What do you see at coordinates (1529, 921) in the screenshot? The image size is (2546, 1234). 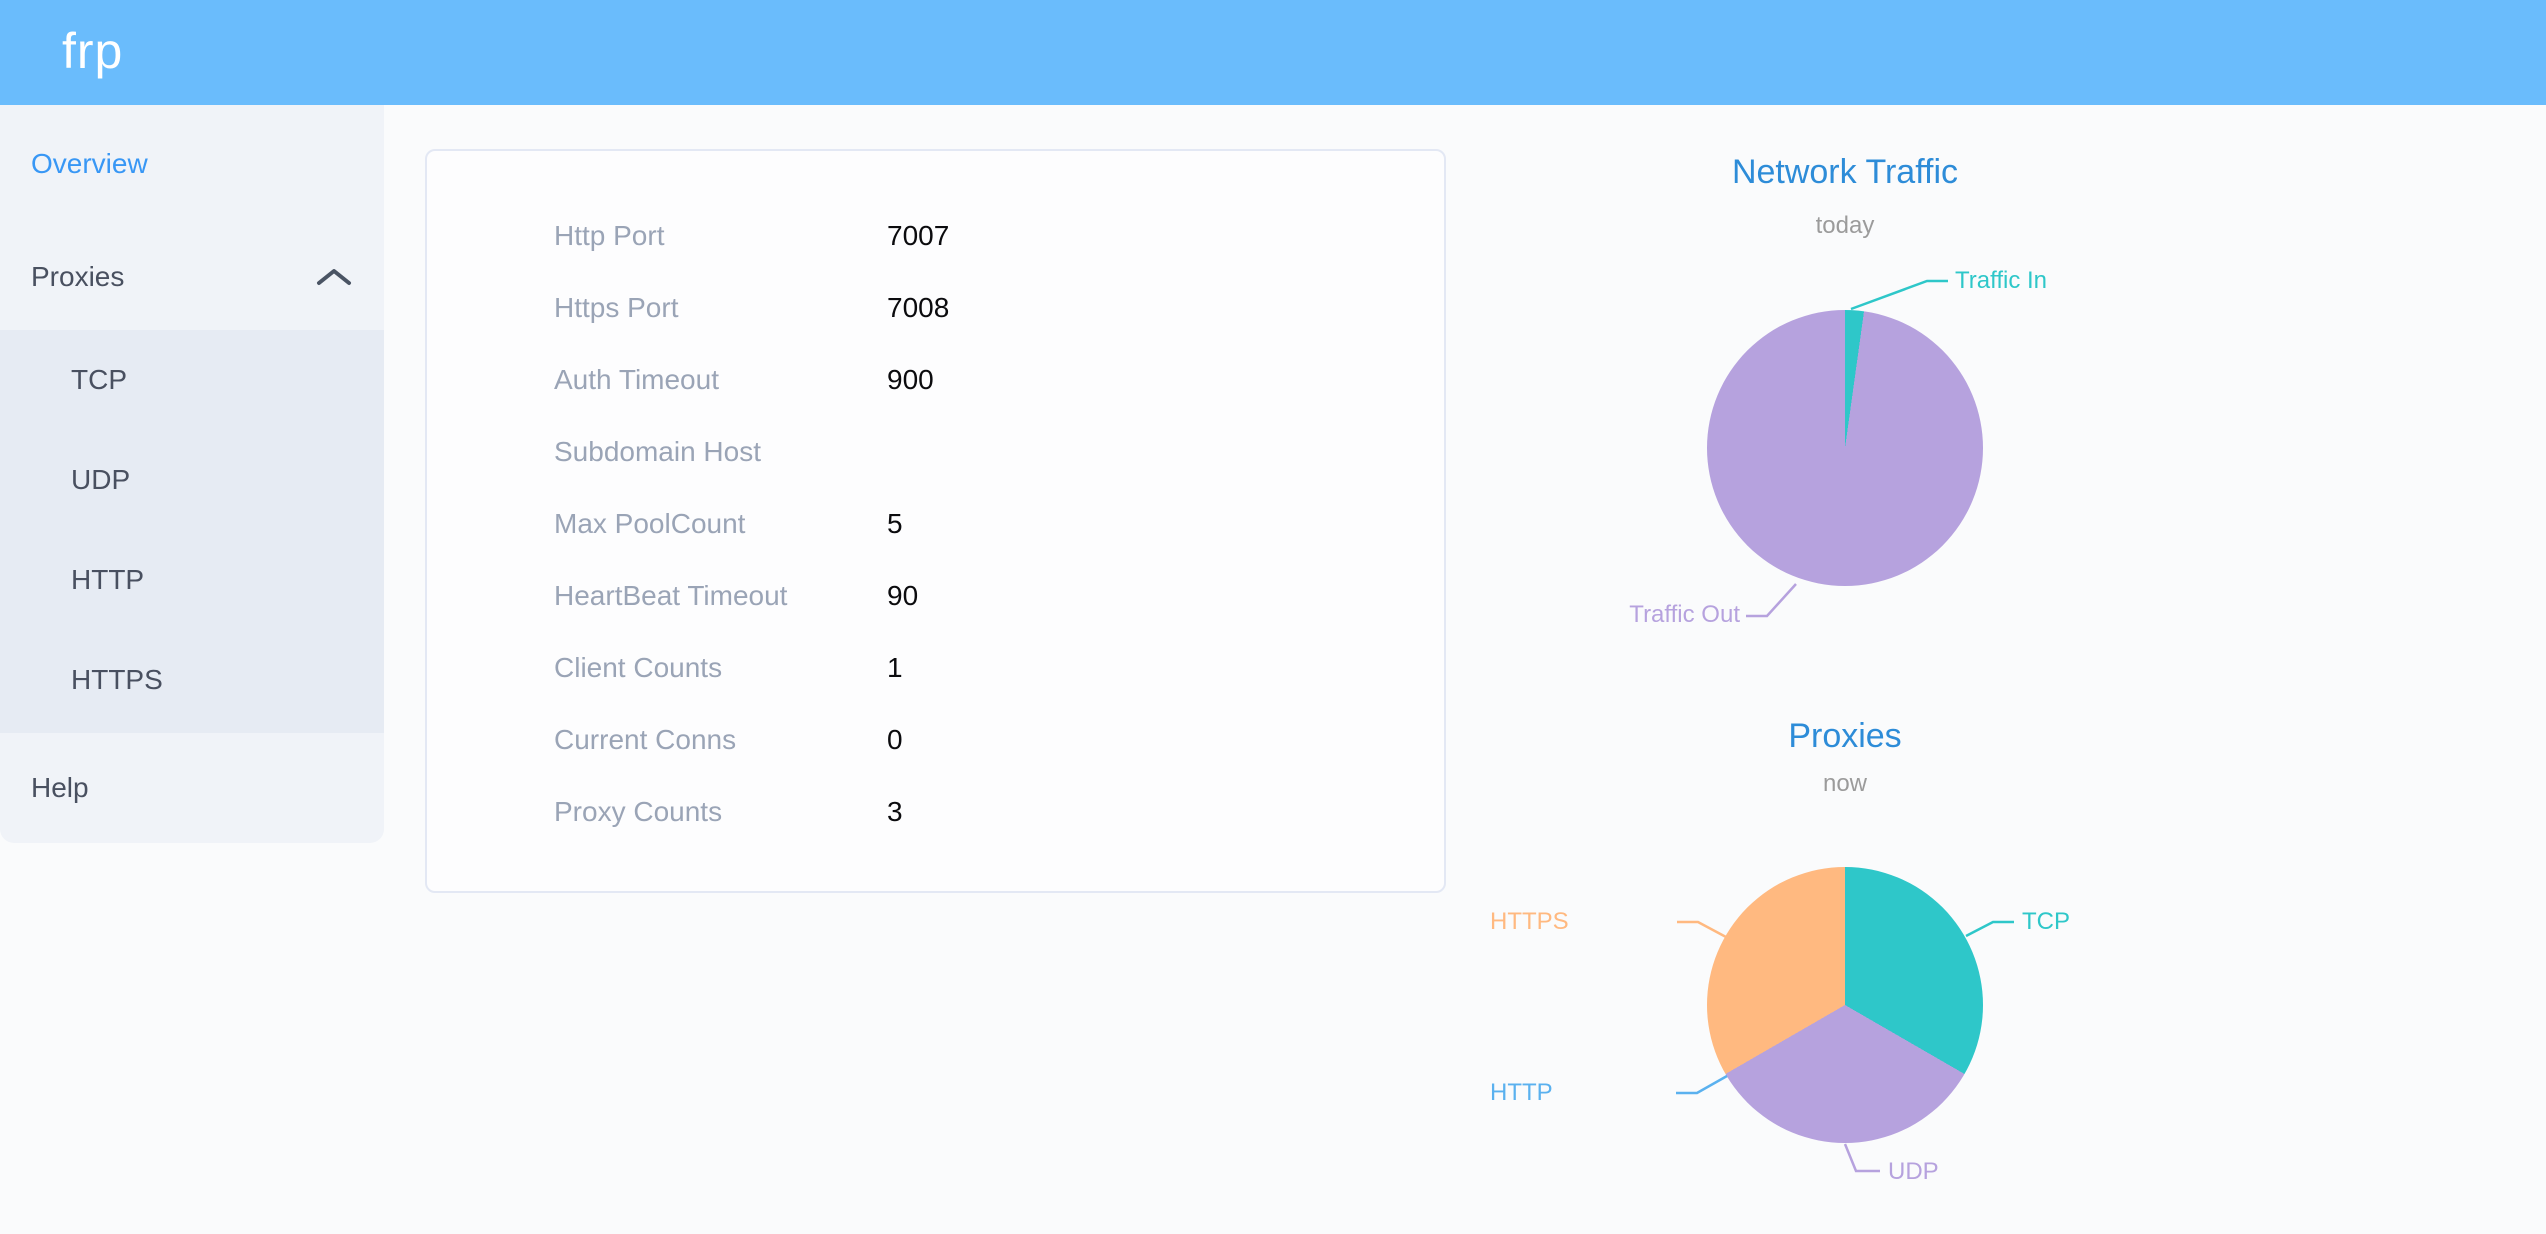 I see `pie-label-https: HTTPS` at bounding box center [1529, 921].